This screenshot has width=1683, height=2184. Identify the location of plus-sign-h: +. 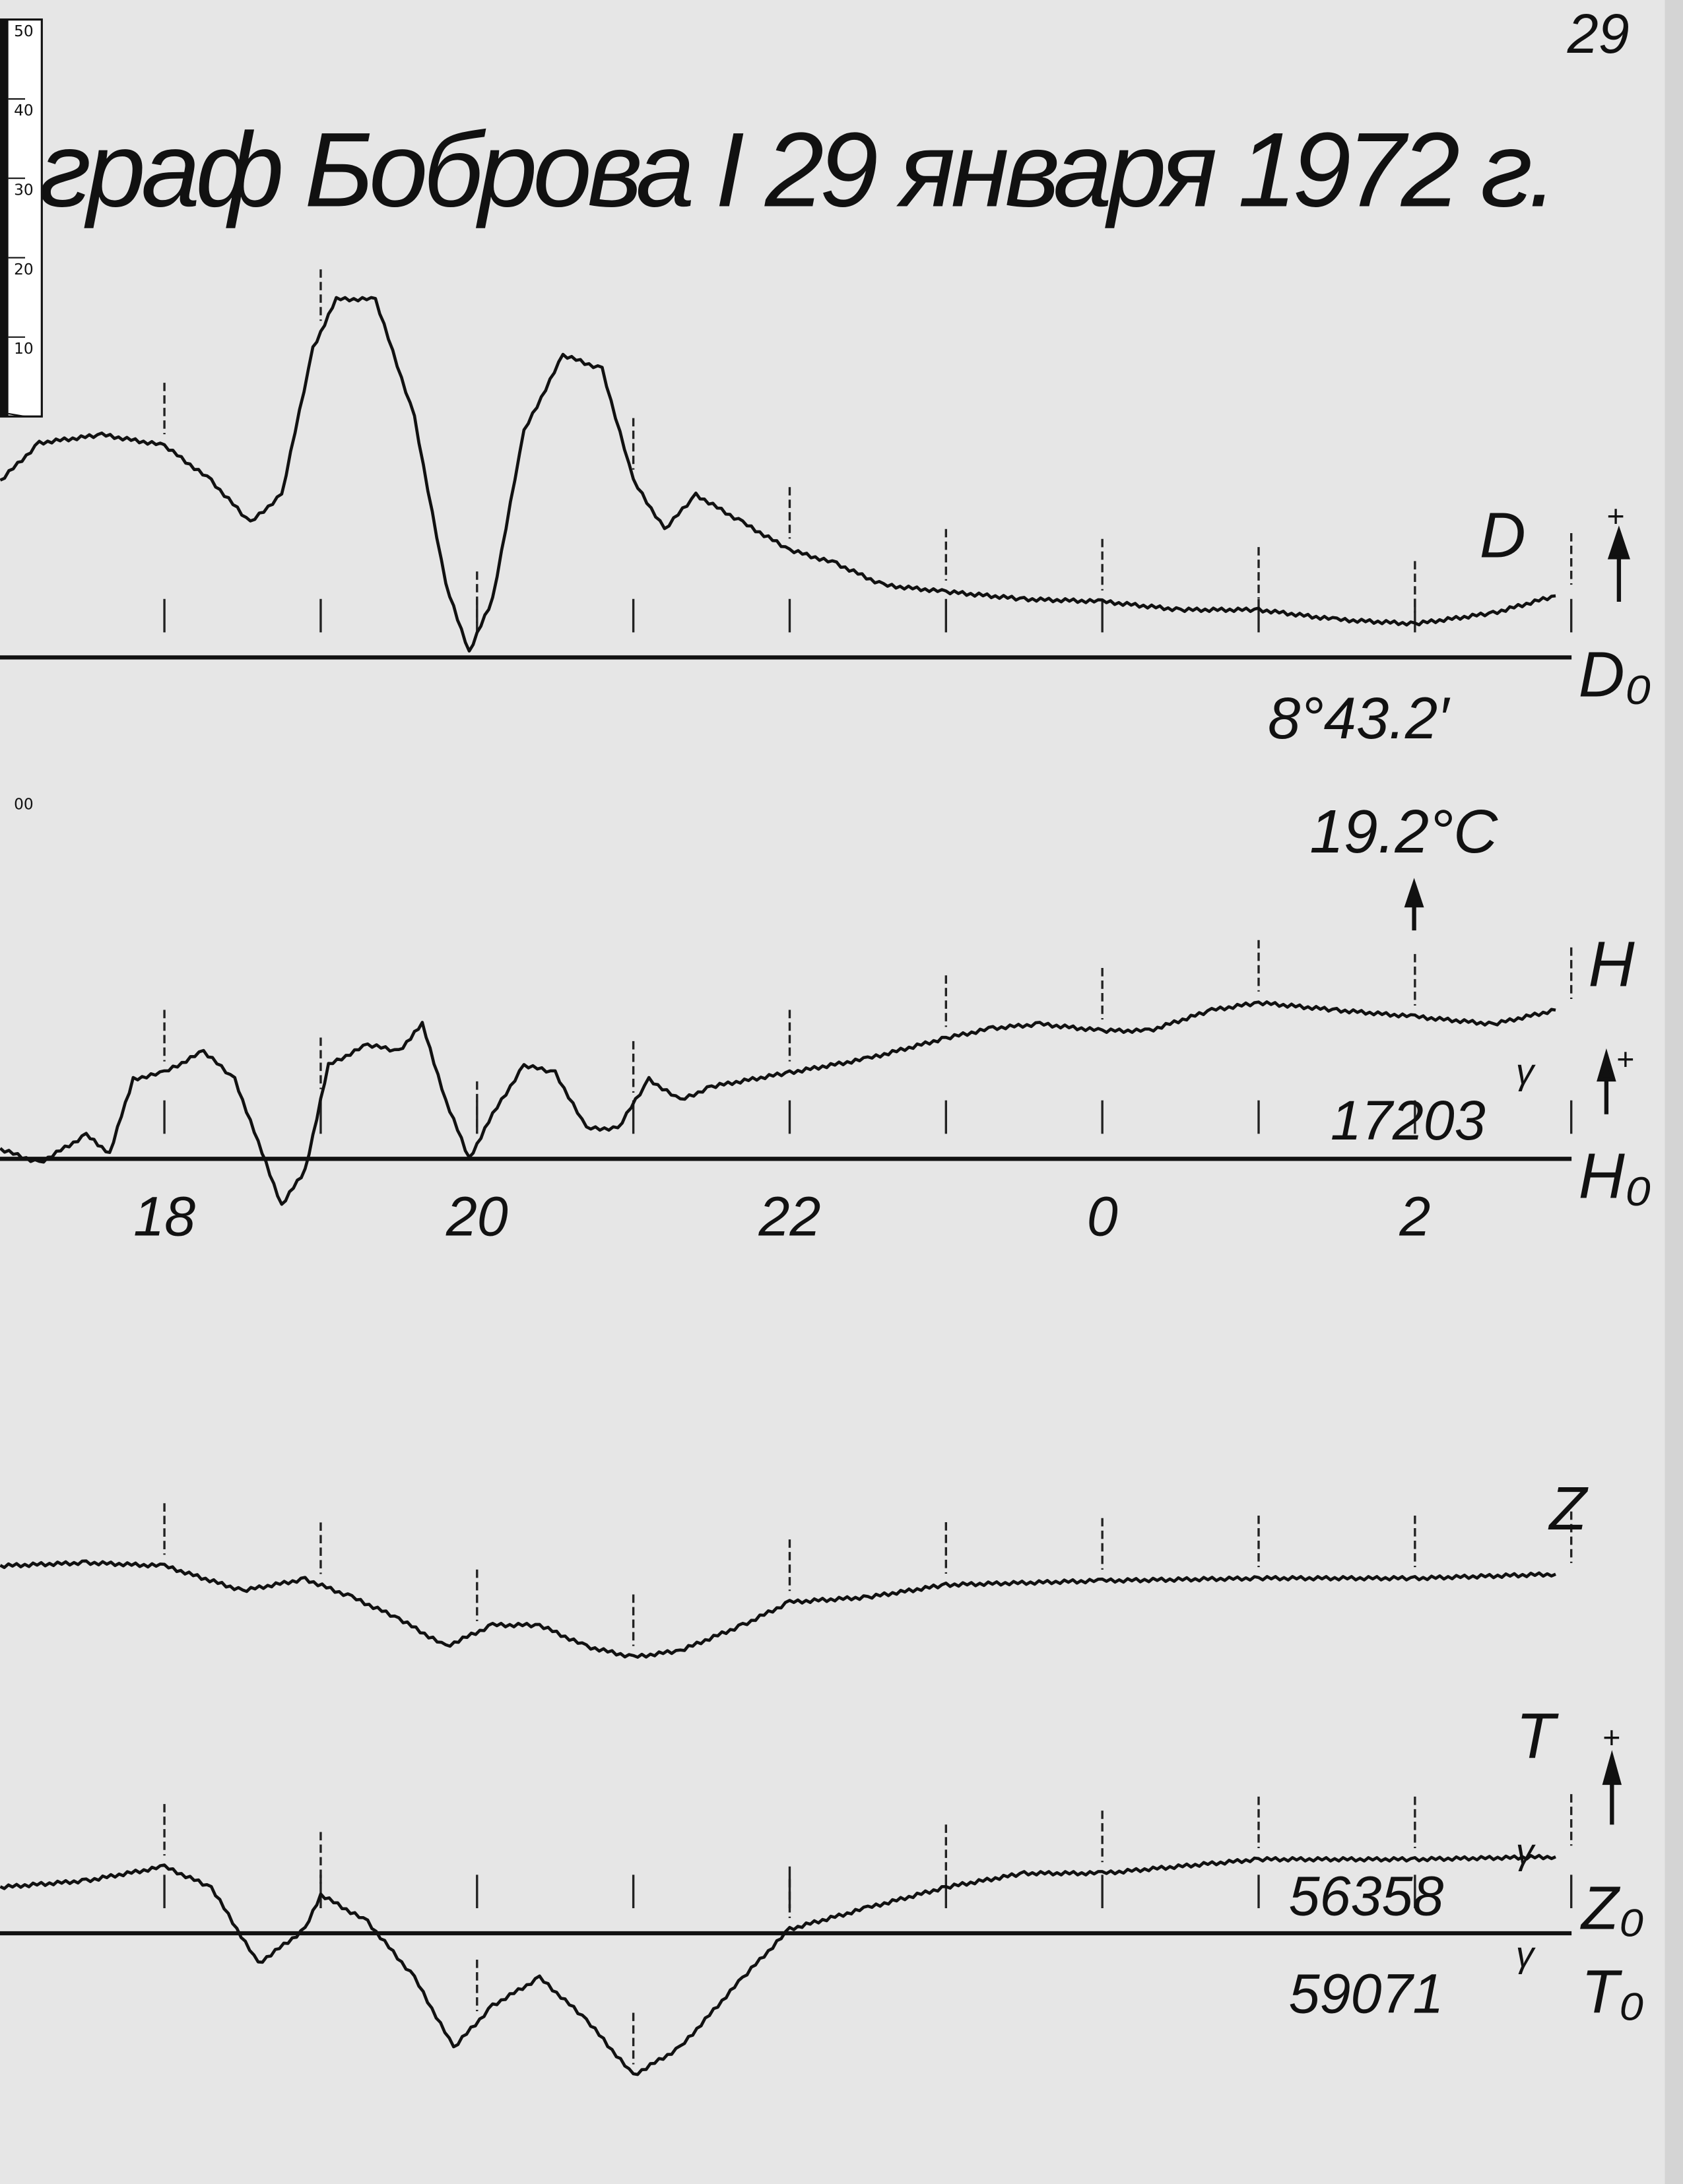
(1625, 1059).